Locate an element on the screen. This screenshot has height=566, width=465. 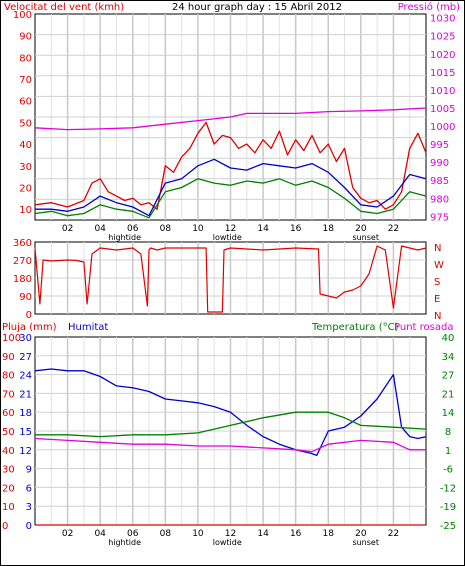
rain-tick-label: 100 is located at coordinates (11, 338).